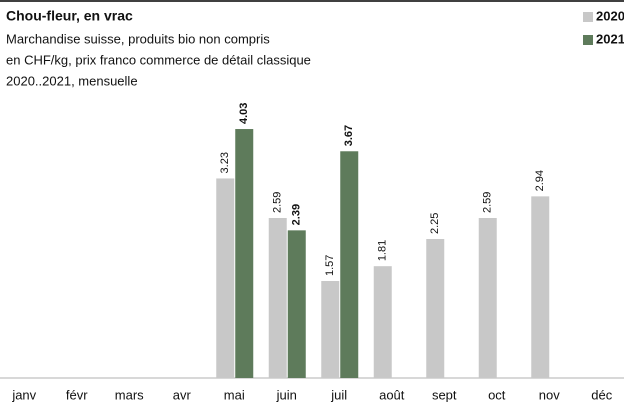 This screenshot has height=408, width=624. I want to click on x-tick-label: janv, so click(23, 394).